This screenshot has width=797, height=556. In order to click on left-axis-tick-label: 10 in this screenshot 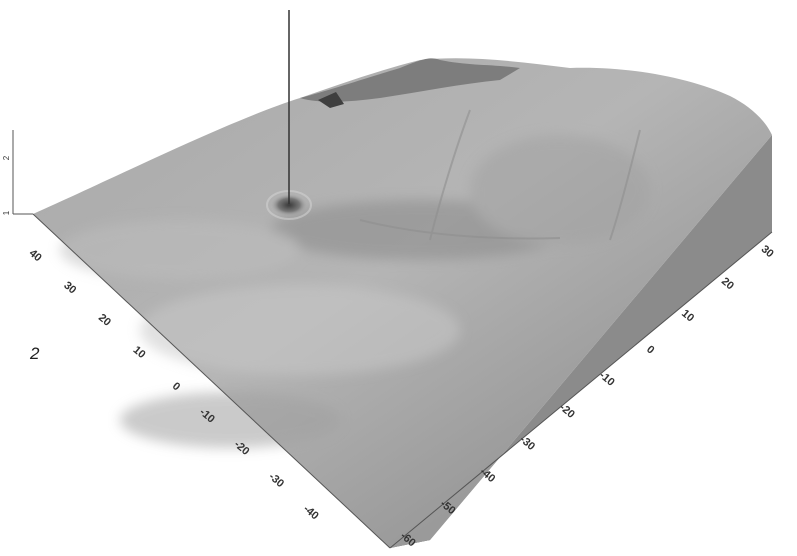, I will do `click(139, 352)`.